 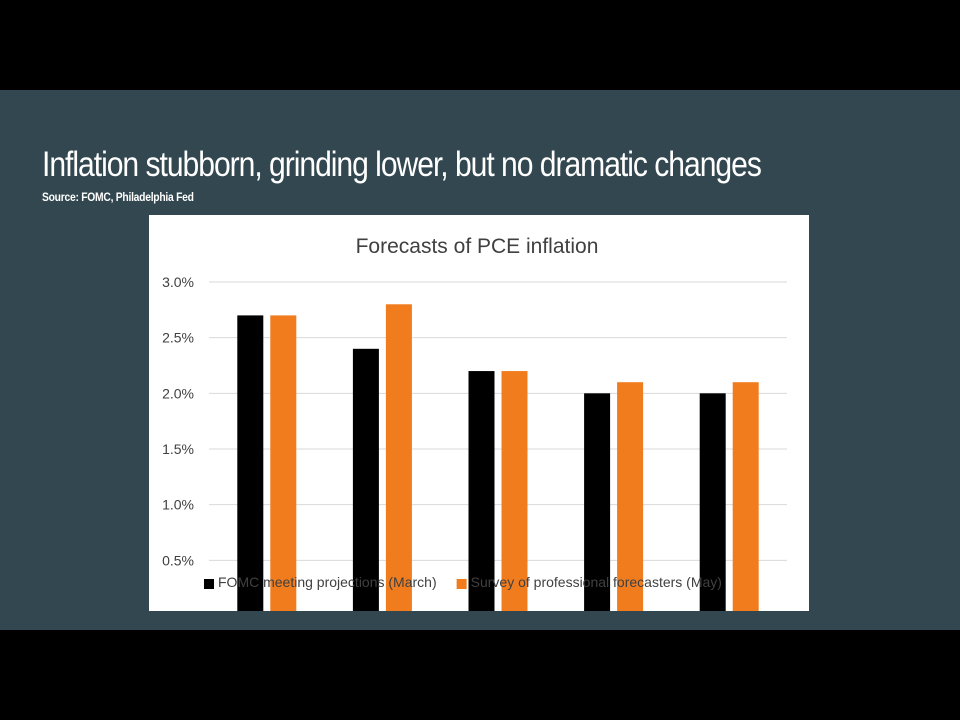 What do you see at coordinates (178, 338) in the screenshot?
I see `y-tick-label: 2.5%` at bounding box center [178, 338].